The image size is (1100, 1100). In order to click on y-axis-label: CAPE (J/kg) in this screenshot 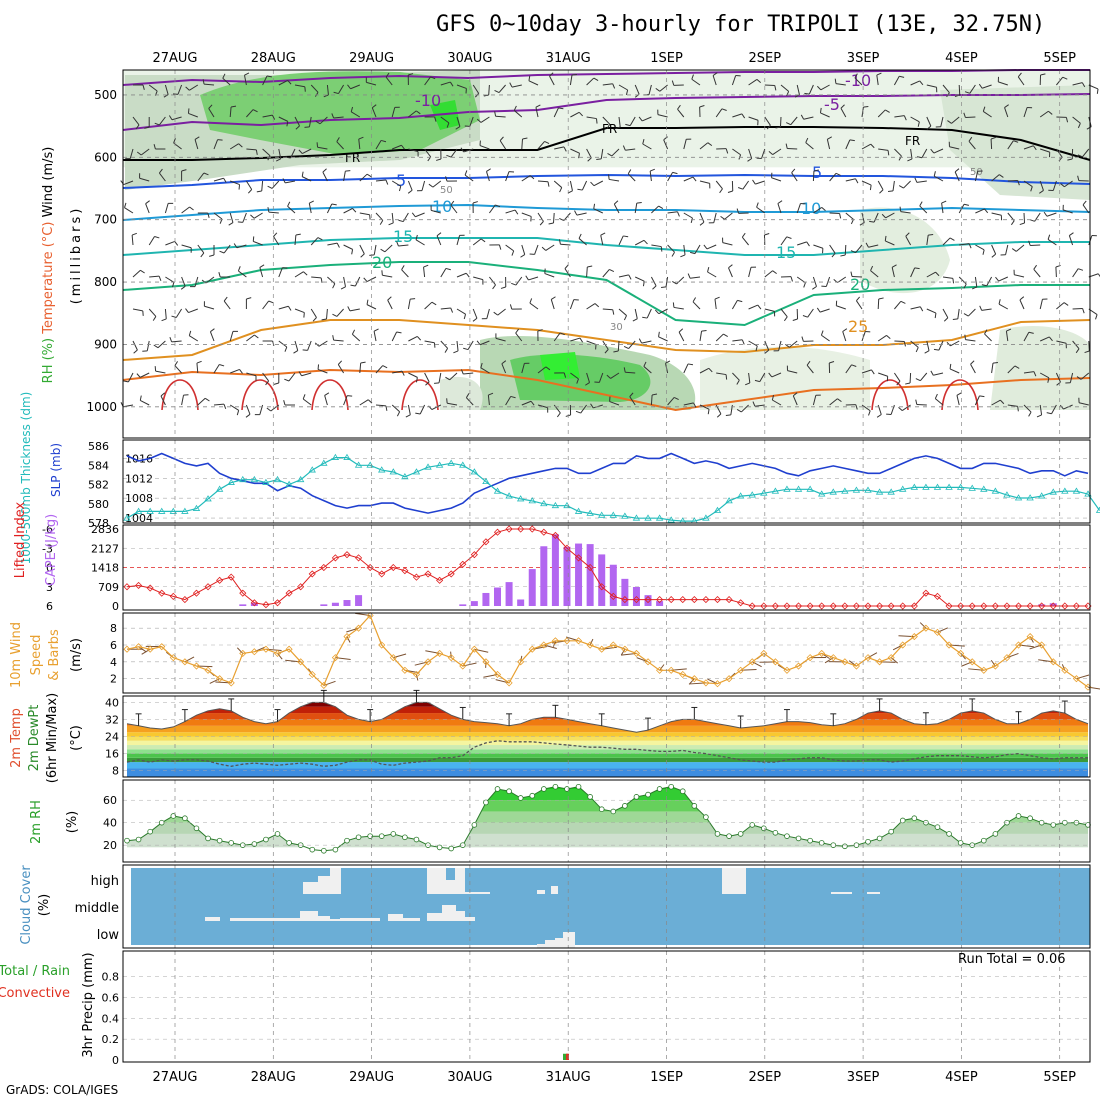, I will do `click(51, 550)`.